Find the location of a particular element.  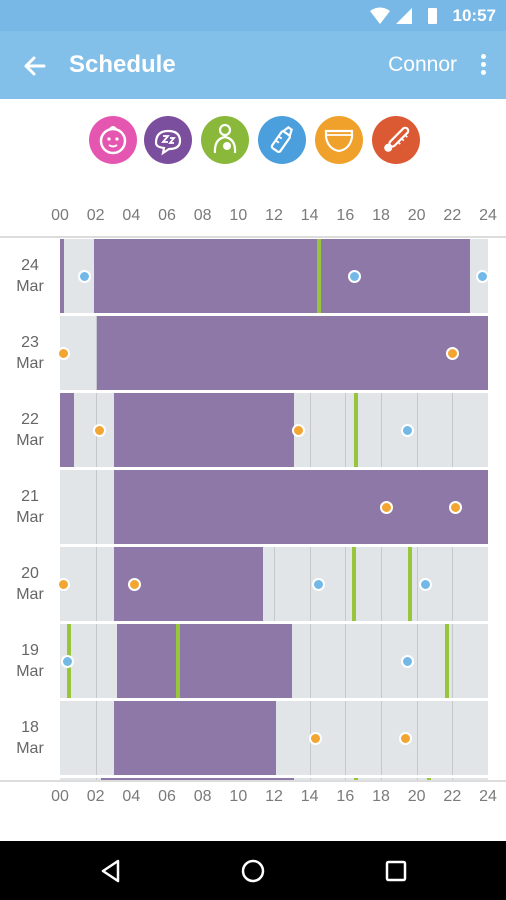

day-row: 24 Mar is located at coordinates (253, 276).